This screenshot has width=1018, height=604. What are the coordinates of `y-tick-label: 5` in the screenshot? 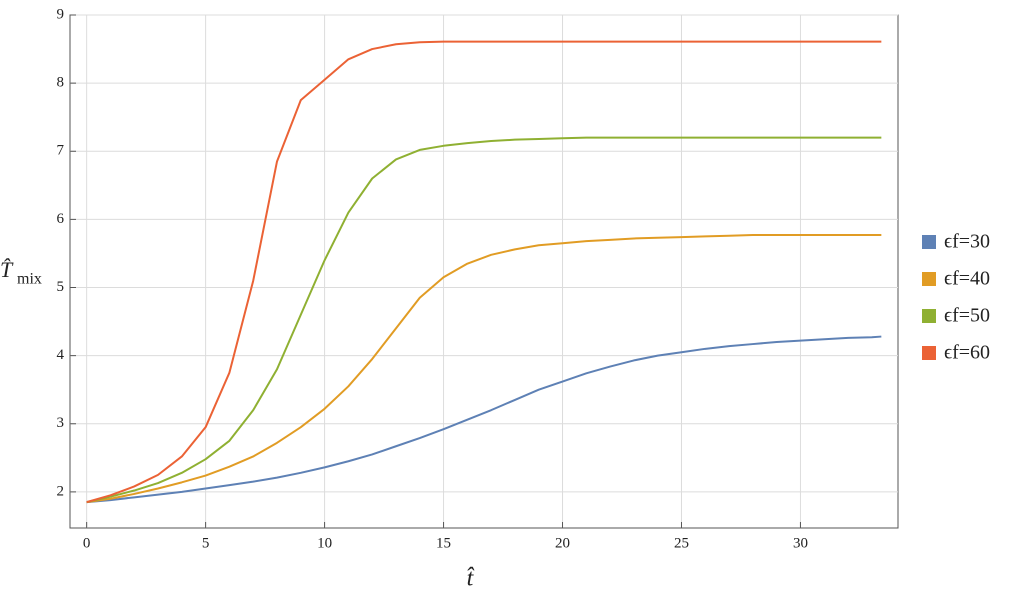 It's located at (61, 287).